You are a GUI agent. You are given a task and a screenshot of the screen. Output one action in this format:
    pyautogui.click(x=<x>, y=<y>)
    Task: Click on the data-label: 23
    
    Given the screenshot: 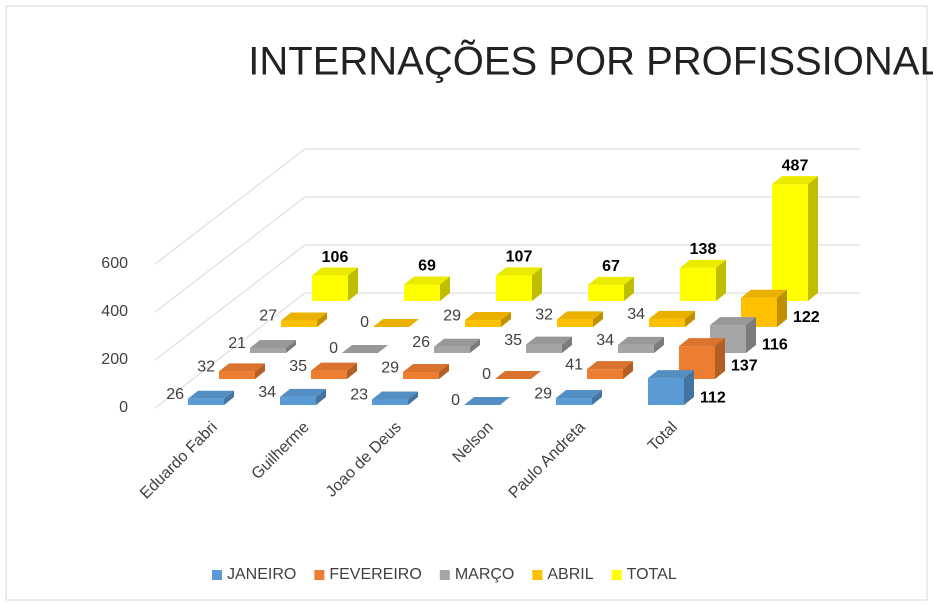 What is the action you would take?
    pyautogui.click(x=359, y=395)
    